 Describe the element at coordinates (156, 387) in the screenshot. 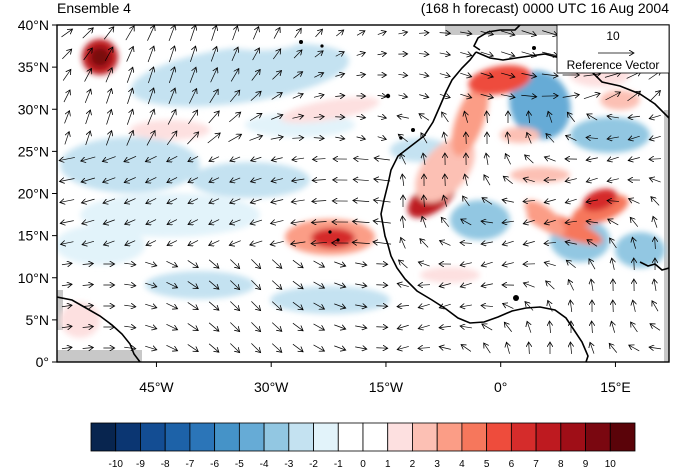

I see `lon-tick-label: 45°W` at that location.